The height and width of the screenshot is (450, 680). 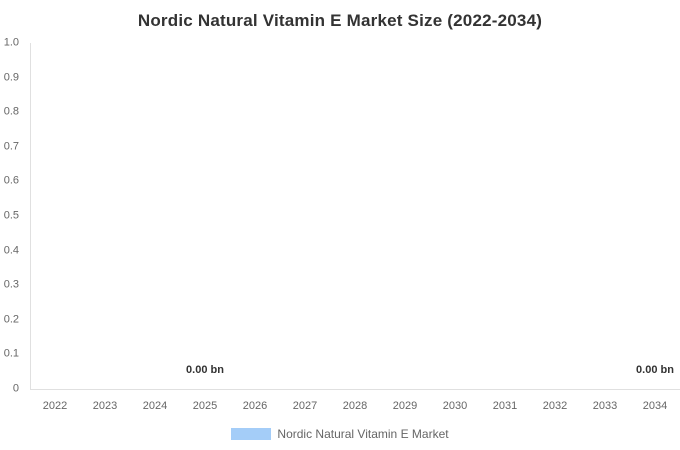 What do you see at coordinates (11, 146) in the screenshot?
I see `y-tick-label: 0.7` at bounding box center [11, 146].